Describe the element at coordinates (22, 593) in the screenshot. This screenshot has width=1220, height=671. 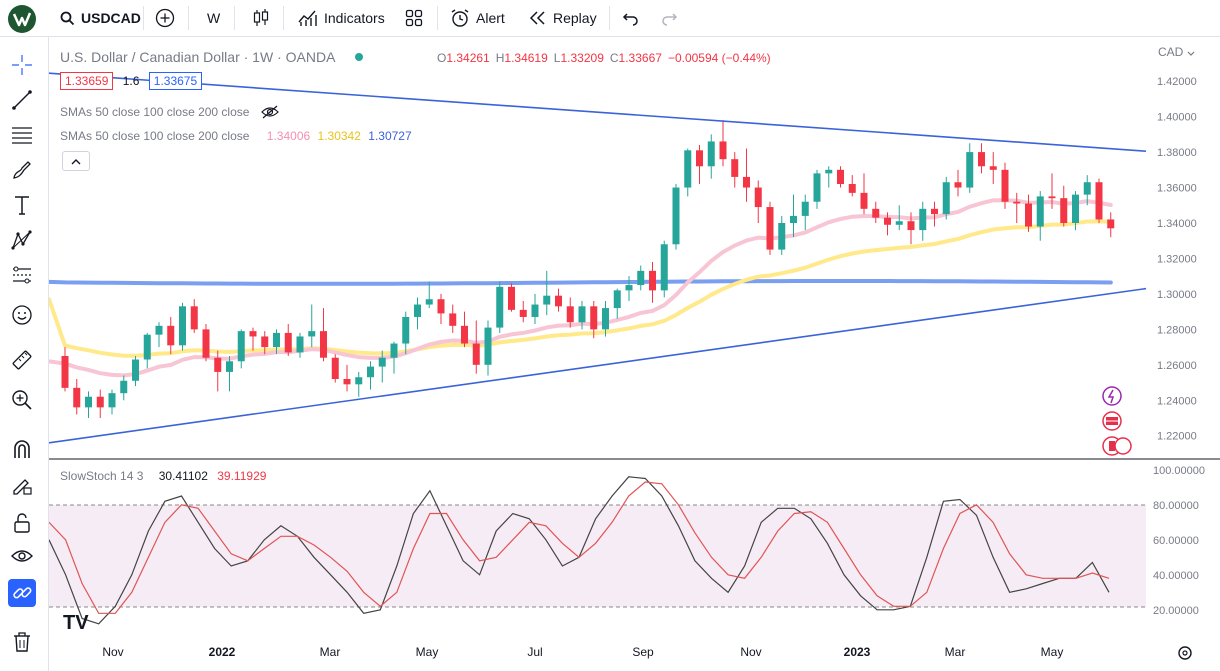
I see `sync-drawings-tool` at that location.